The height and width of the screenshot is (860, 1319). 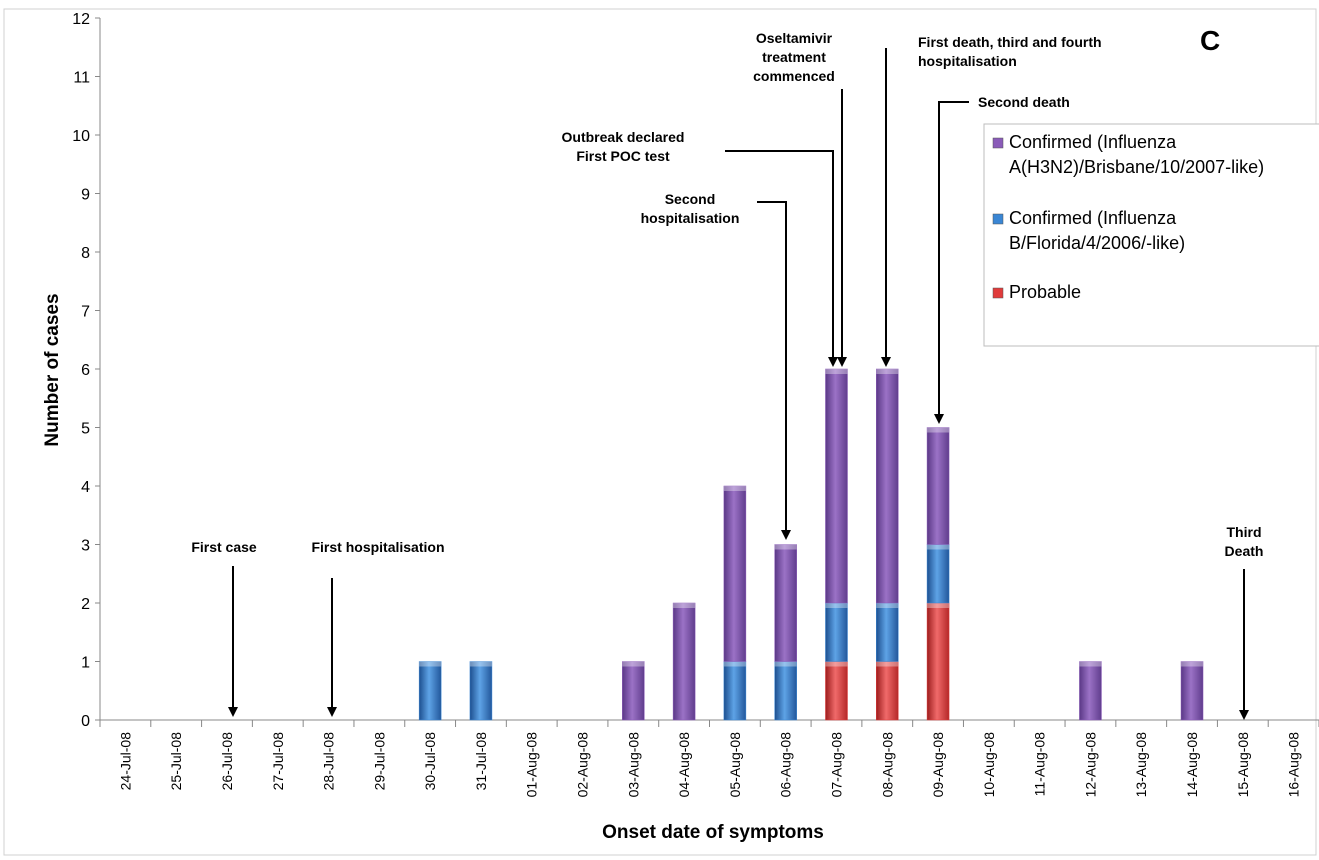 I want to click on x-tick-label: 02-Aug-08, so click(x=583, y=765).